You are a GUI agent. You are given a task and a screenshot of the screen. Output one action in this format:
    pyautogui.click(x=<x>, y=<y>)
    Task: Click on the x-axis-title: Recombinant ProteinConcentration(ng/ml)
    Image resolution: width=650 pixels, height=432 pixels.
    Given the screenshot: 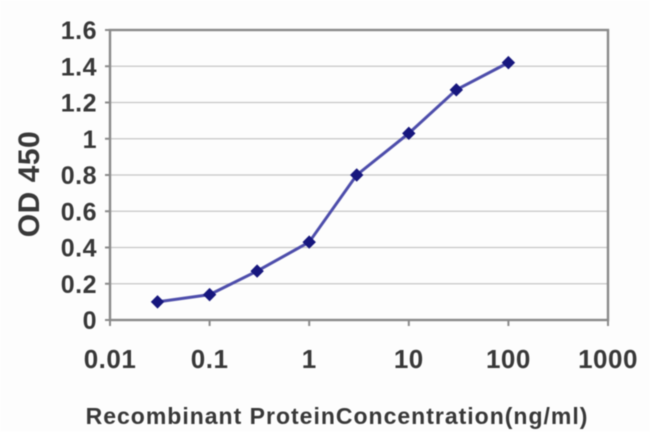 What is the action you would take?
    pyautogui.click(x=337, y=416)
    